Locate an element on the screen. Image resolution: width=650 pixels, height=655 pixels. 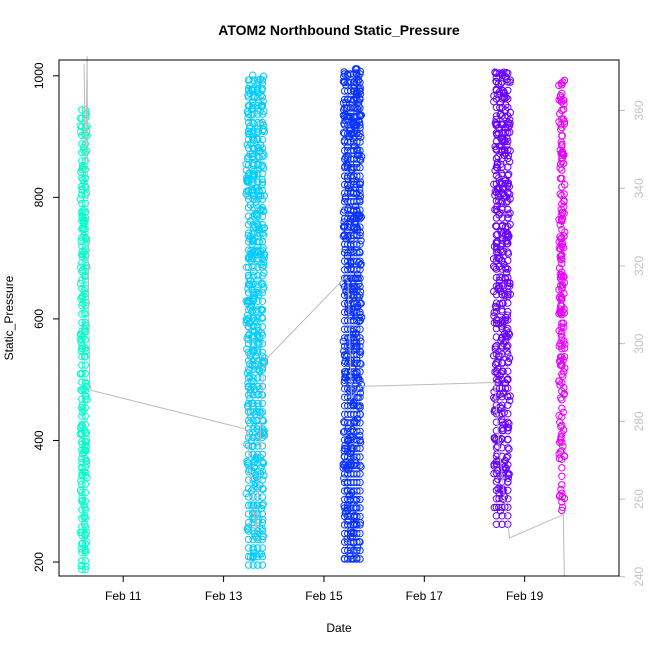
x-tick-label: Feb 19 is located at coordinates (525, 596).